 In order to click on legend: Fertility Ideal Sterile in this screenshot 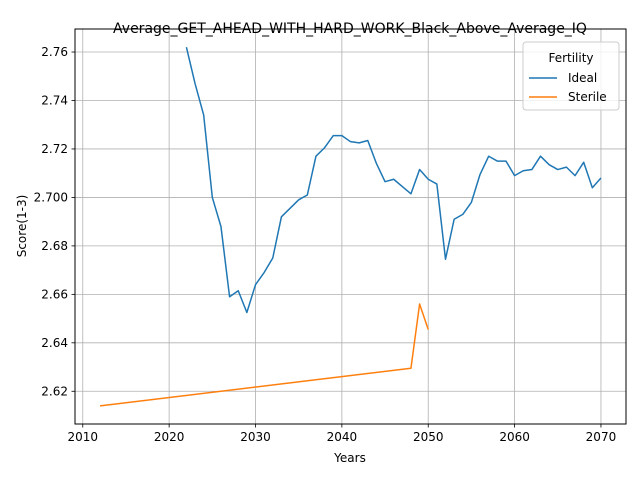, I will do `click(571, 76)`.